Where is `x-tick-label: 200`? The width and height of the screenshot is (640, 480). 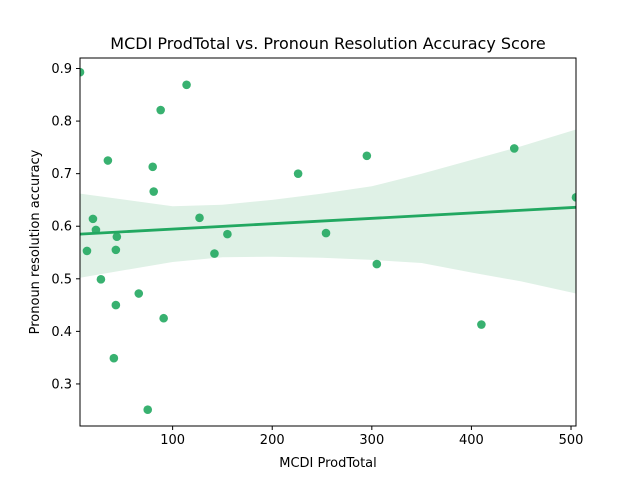
x-tick-label: 200 is located at coordinates (272, 440).